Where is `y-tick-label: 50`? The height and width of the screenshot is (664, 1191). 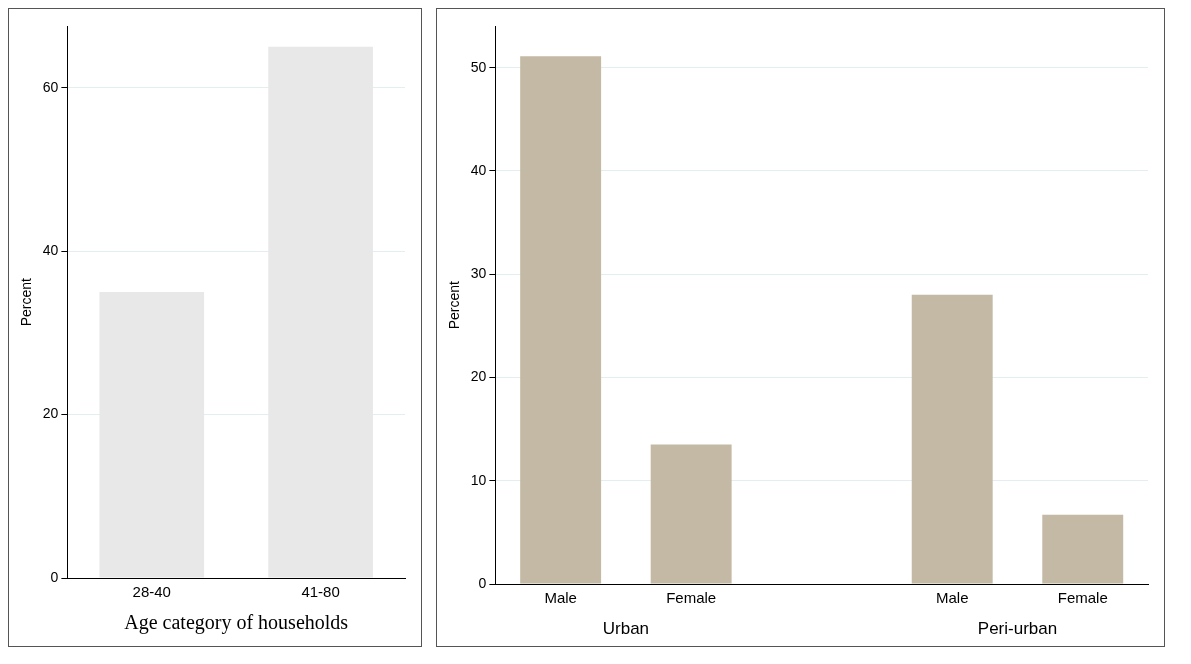
y-tick-label: 50 is located at coordinates (478, 66).